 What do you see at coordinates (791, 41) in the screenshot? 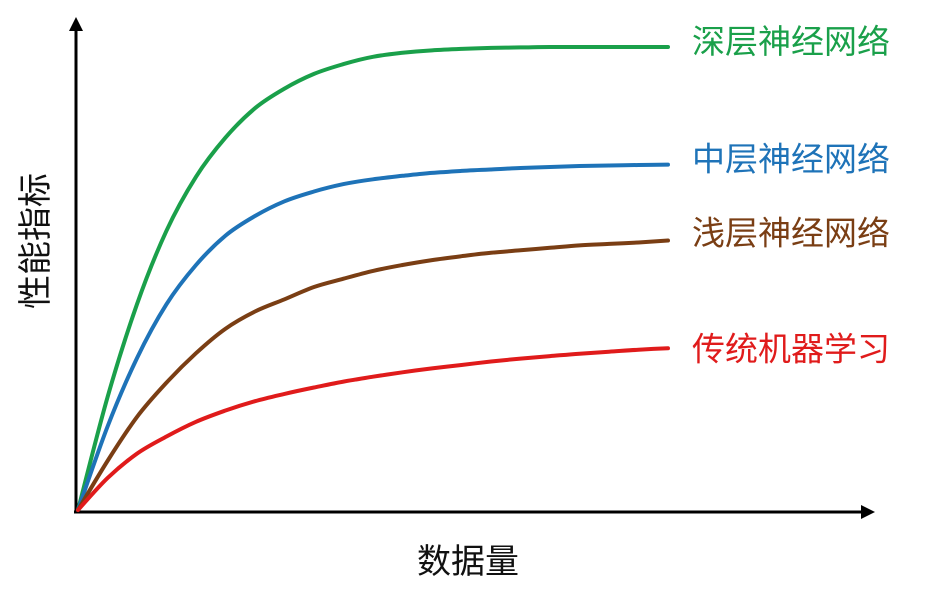
I see `series-label-0: 深层神经网络` at bounding box center [791, 41].